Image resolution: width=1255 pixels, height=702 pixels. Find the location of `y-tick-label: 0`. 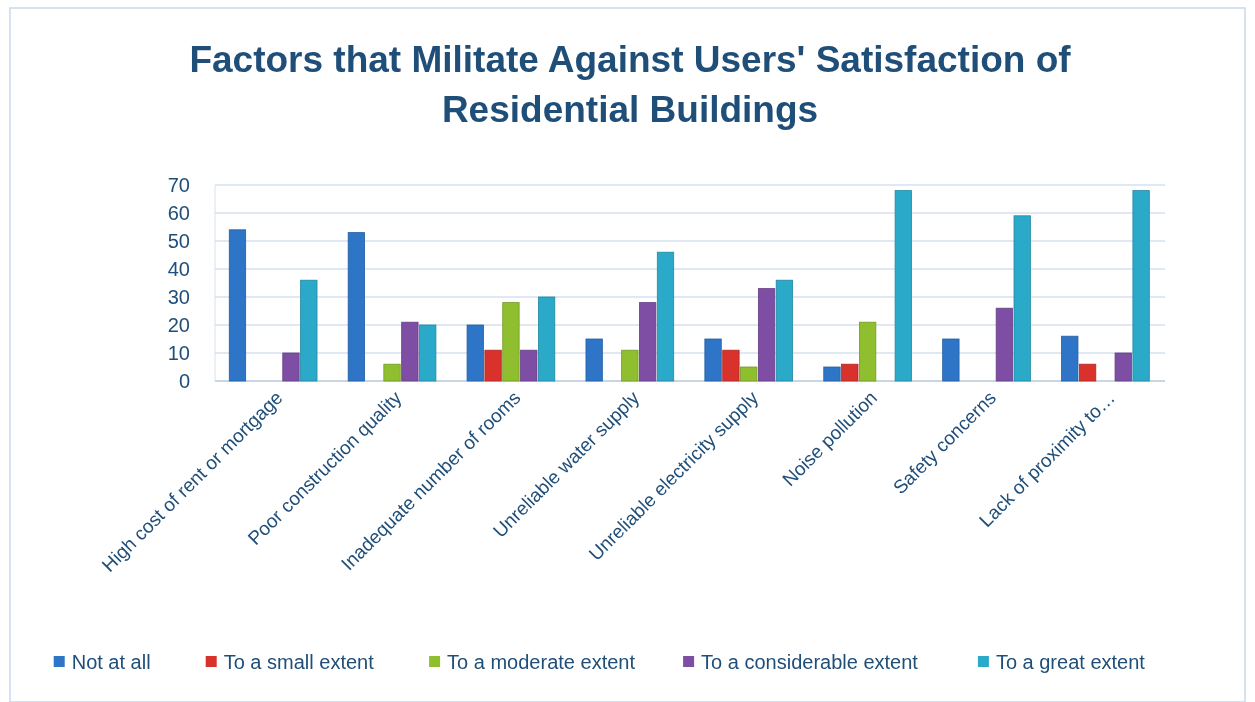

y-tick-label: 0 is located at coordinates (184, 381).